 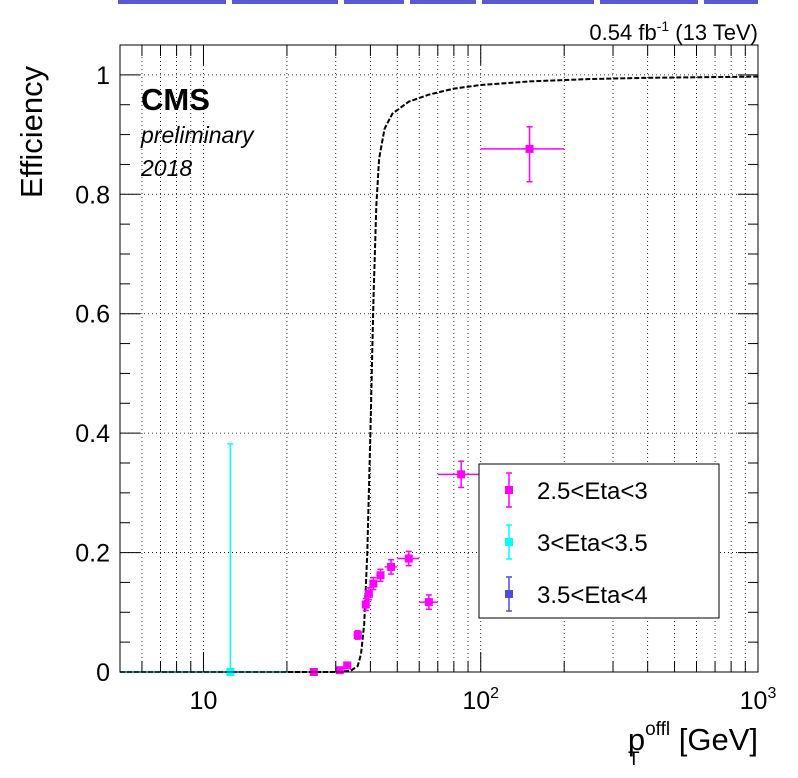 What do you see at coordinates (714, 739) in the screenshot?
I see `x-title-unit: [GeV]` at bounding box center [714, 739].